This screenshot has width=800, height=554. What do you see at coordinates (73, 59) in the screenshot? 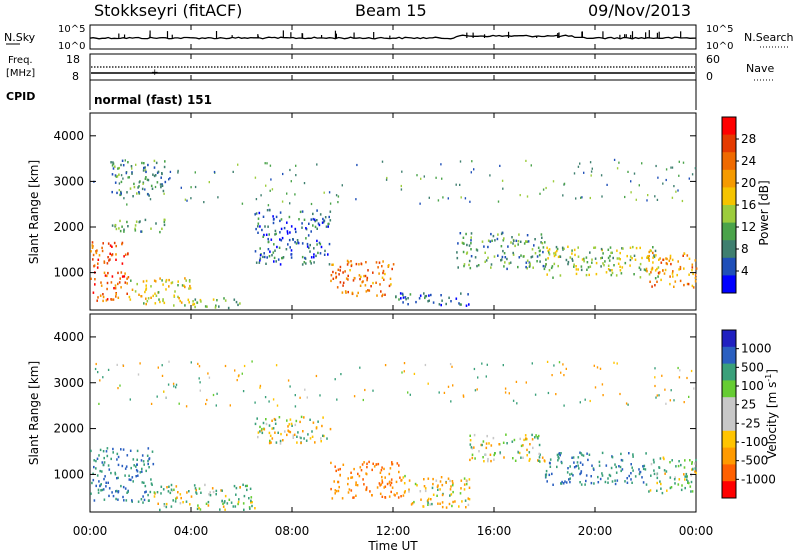
I see `freq-left-tick-high: 18` at bounding box center [73, 59].